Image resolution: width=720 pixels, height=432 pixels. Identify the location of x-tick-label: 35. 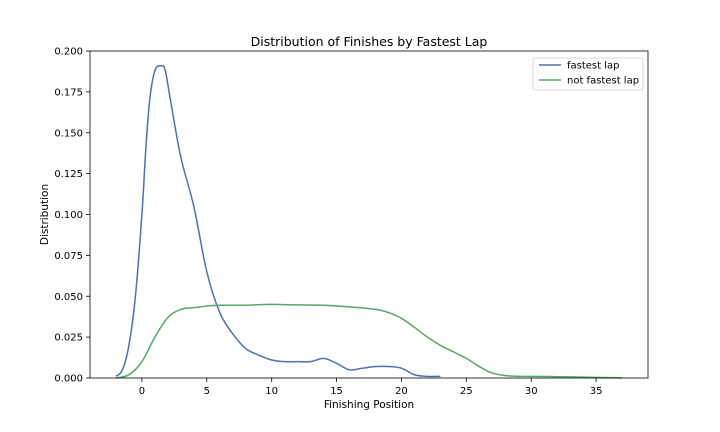
(596, 391).